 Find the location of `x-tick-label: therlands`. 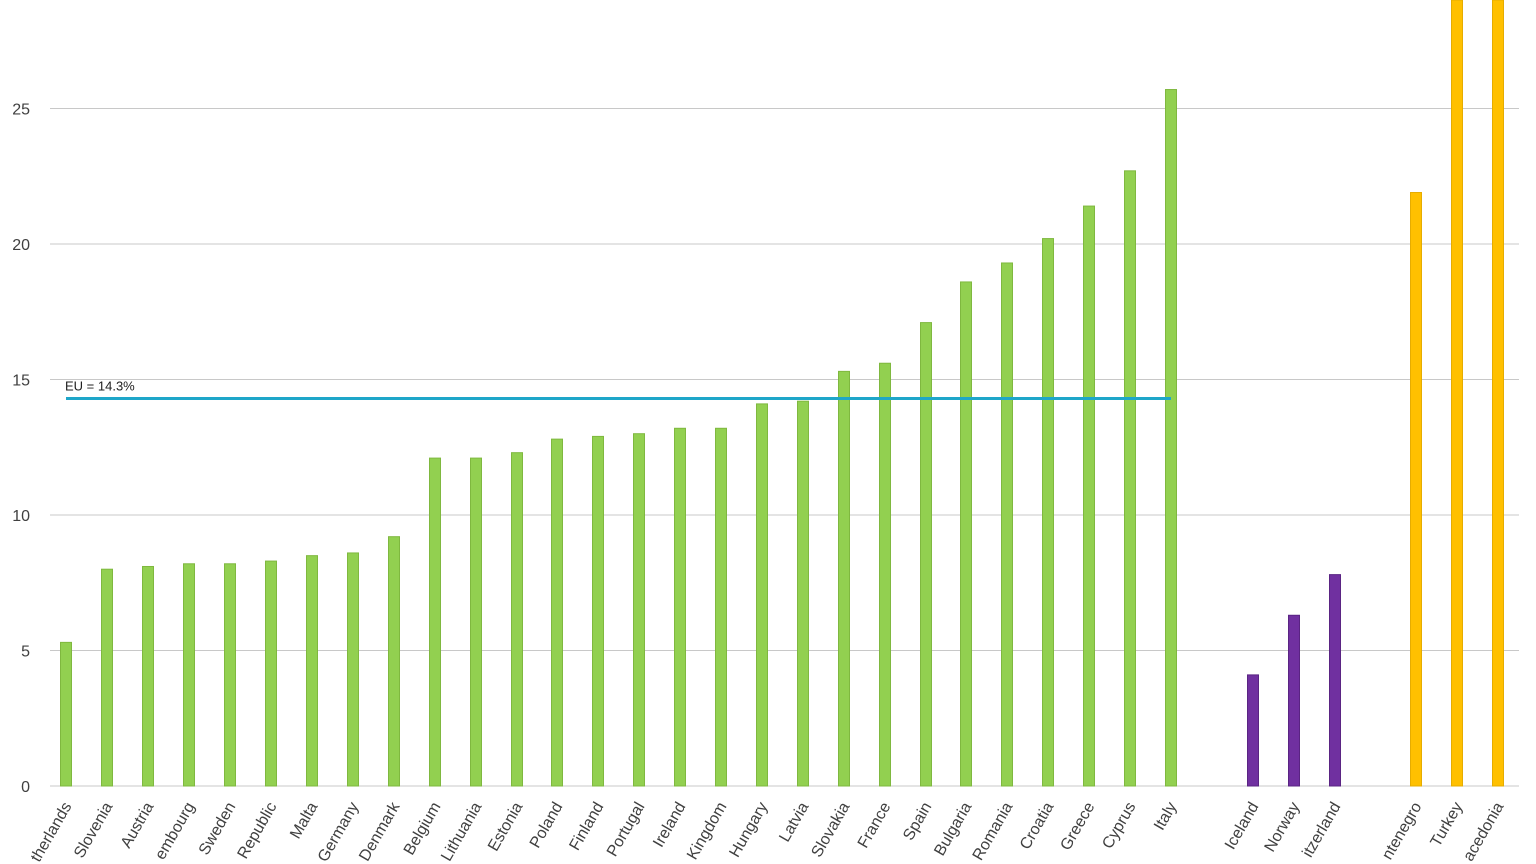

x-tick-label: therlands is located at coordinates (52, 832).